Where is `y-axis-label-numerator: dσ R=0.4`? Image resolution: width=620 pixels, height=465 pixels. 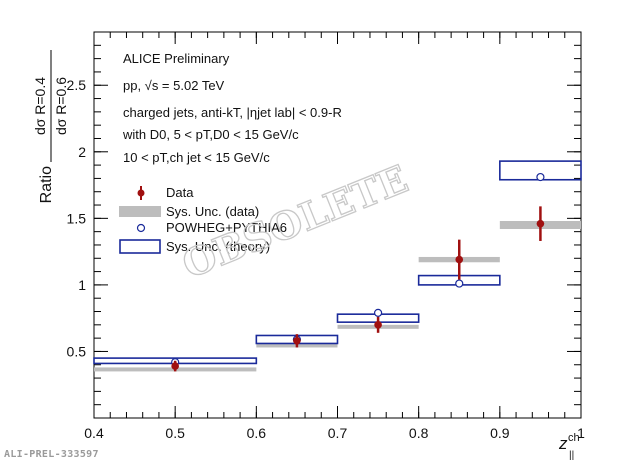 y-axis-label-numerator: dσ R=0.4 is located at coordinates (40, 106).